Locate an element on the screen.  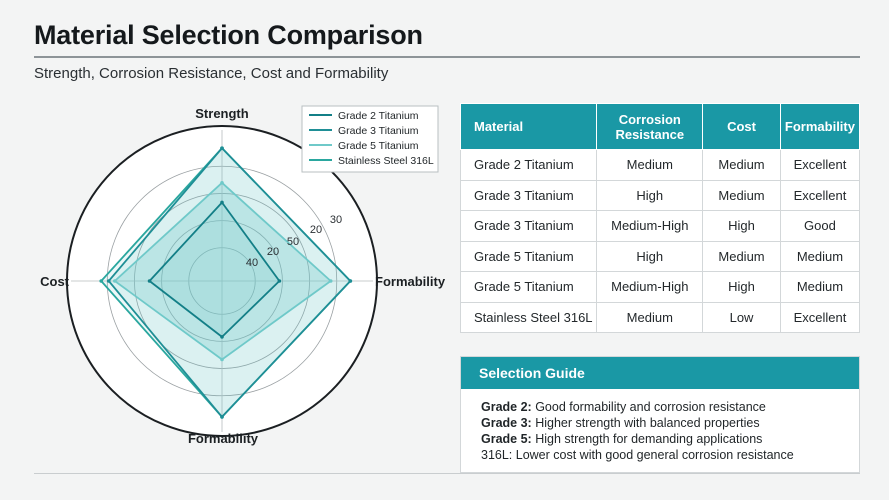
tick-label: 50 is located at coordinates (293, 242).